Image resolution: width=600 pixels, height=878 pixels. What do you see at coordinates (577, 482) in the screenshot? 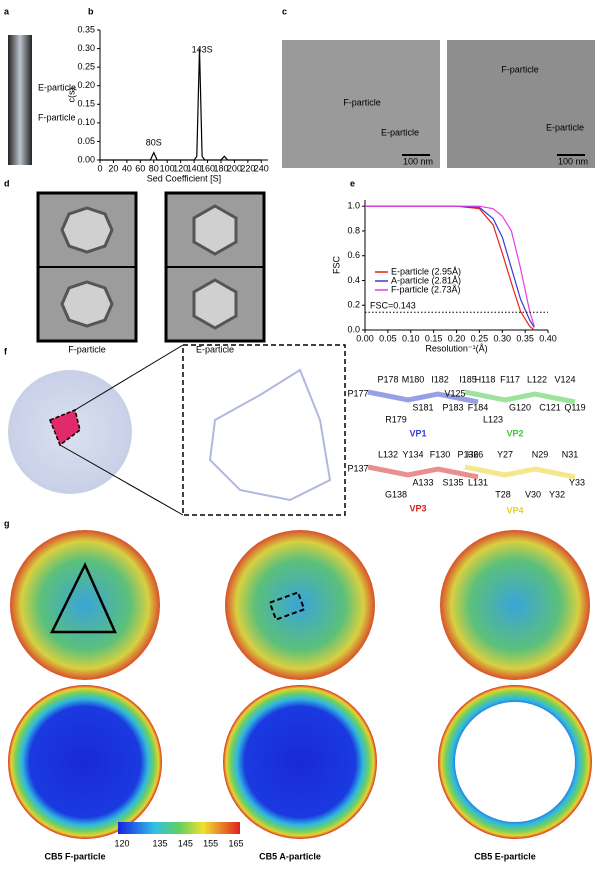
I see `residue-label: Y33` at bounding box center [577, 482].